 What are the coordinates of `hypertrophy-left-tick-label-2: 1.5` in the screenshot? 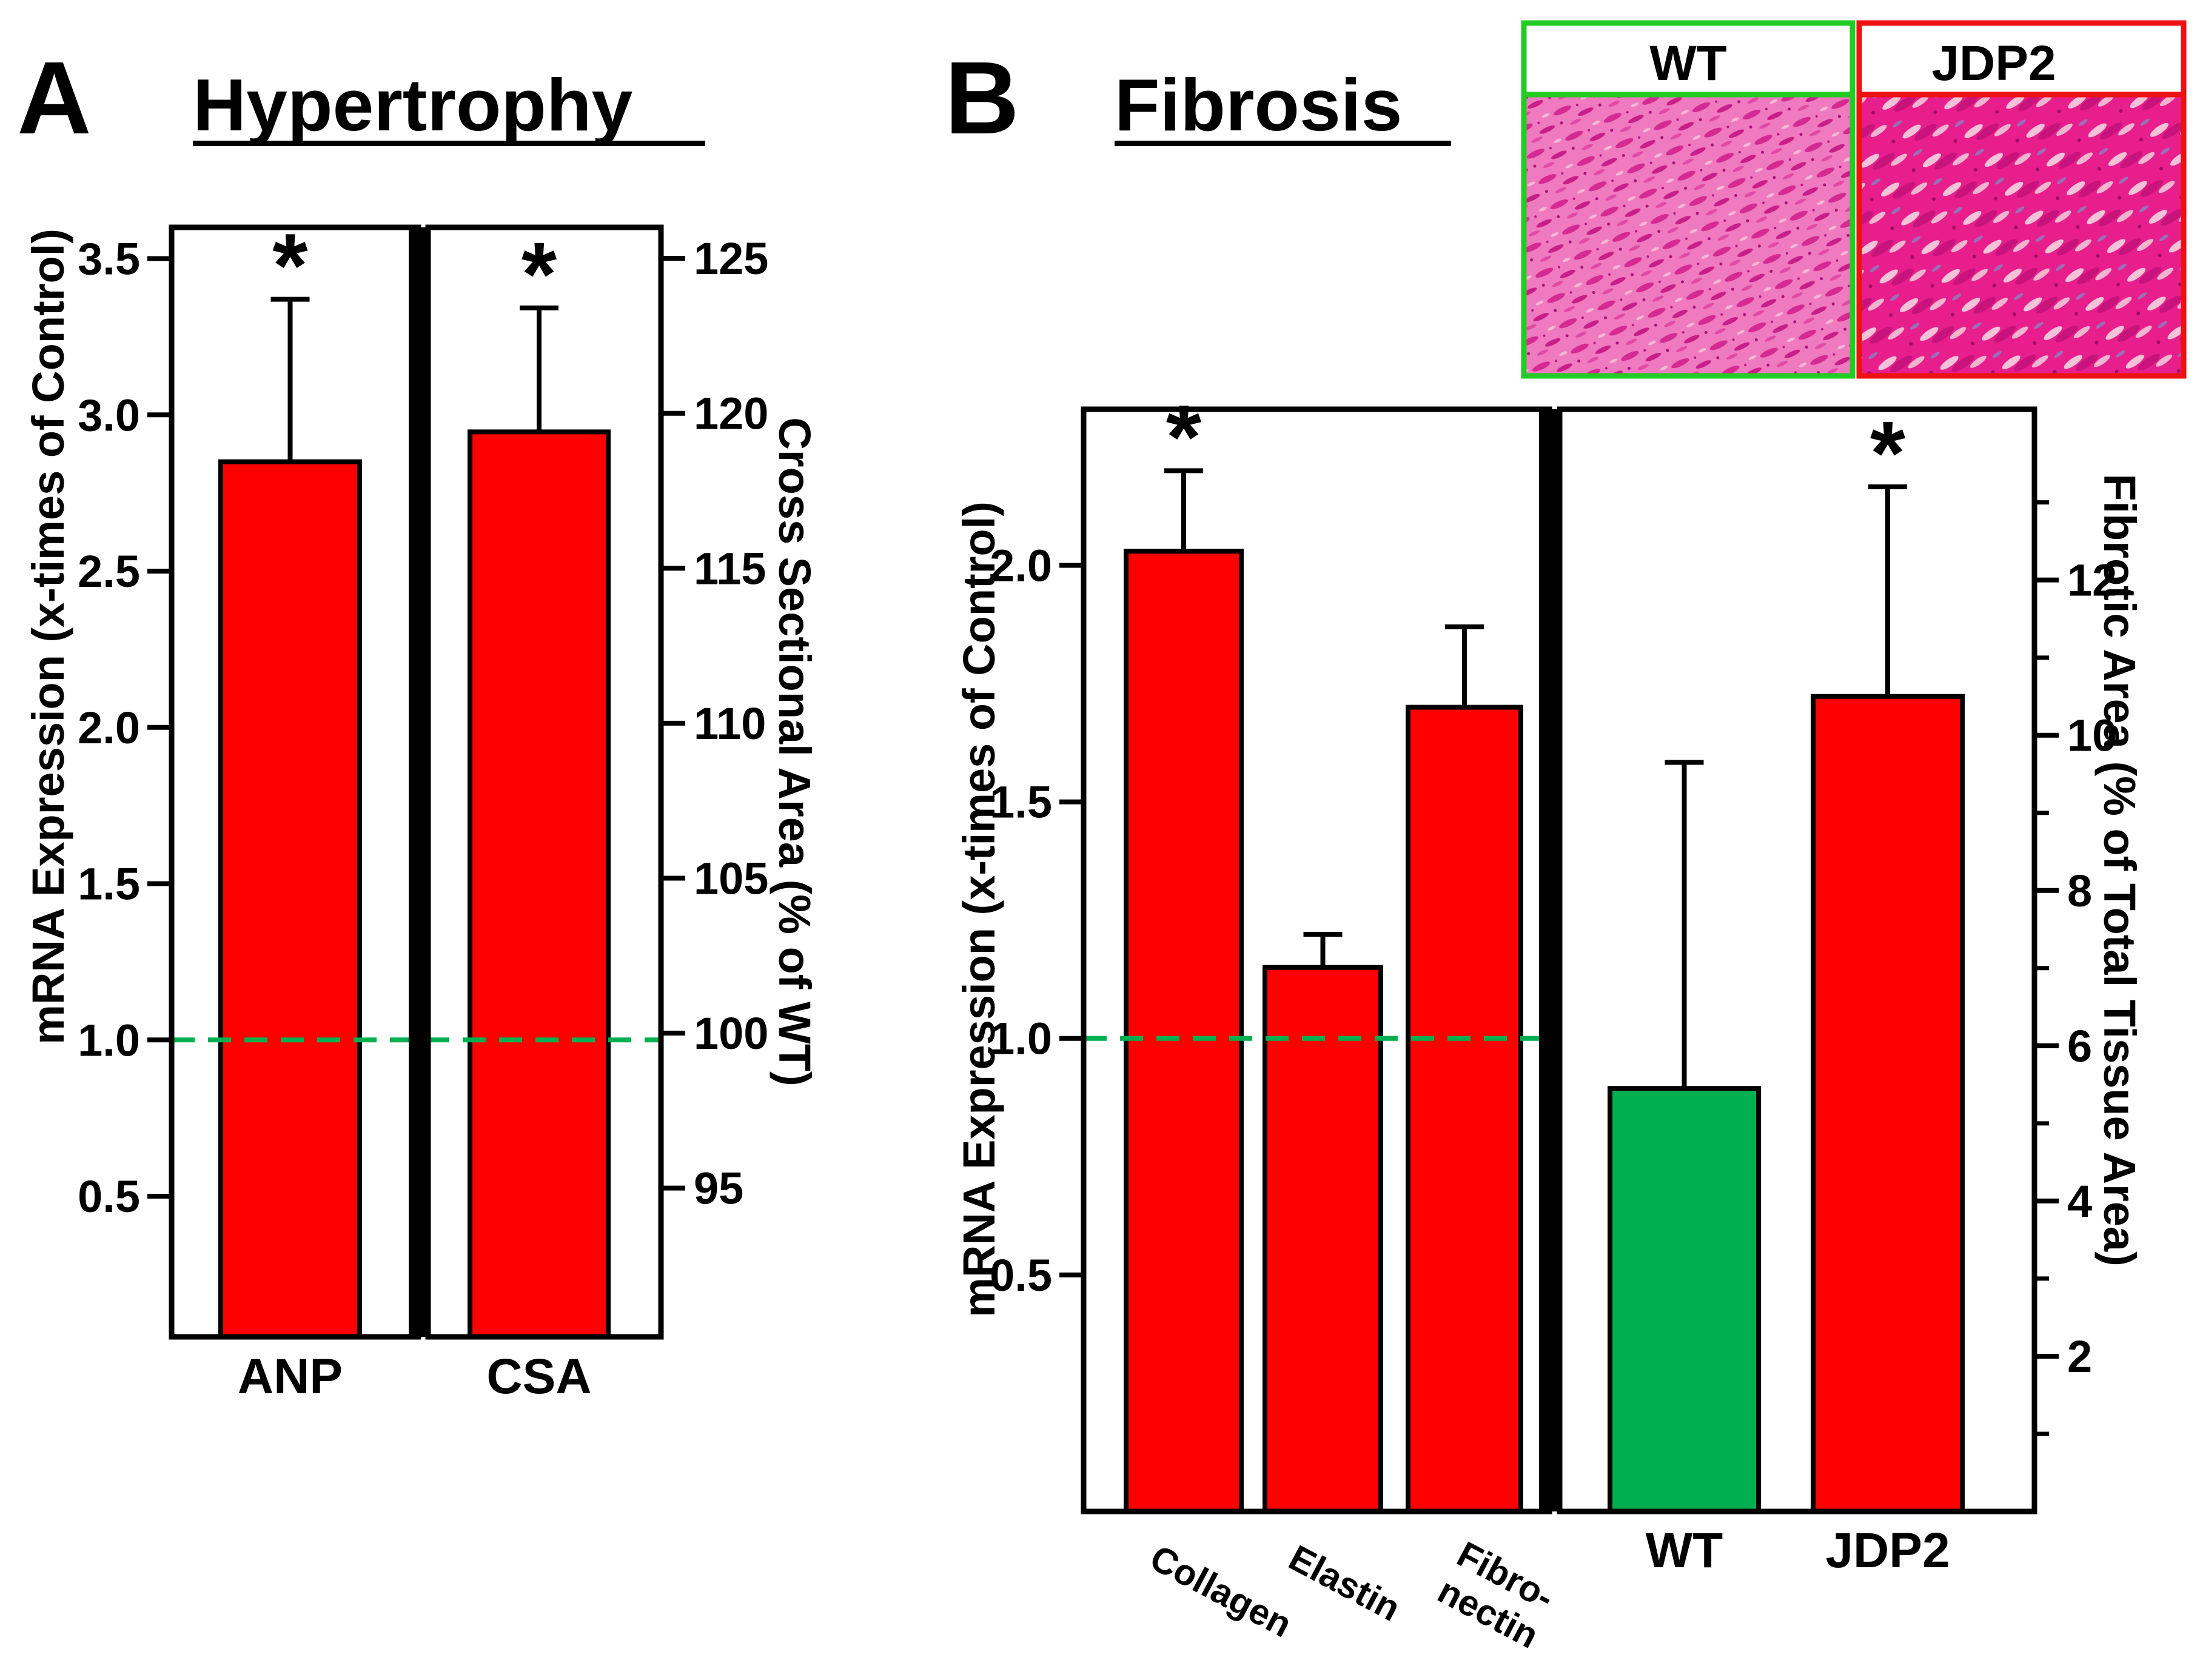 It's located at (109, 884).